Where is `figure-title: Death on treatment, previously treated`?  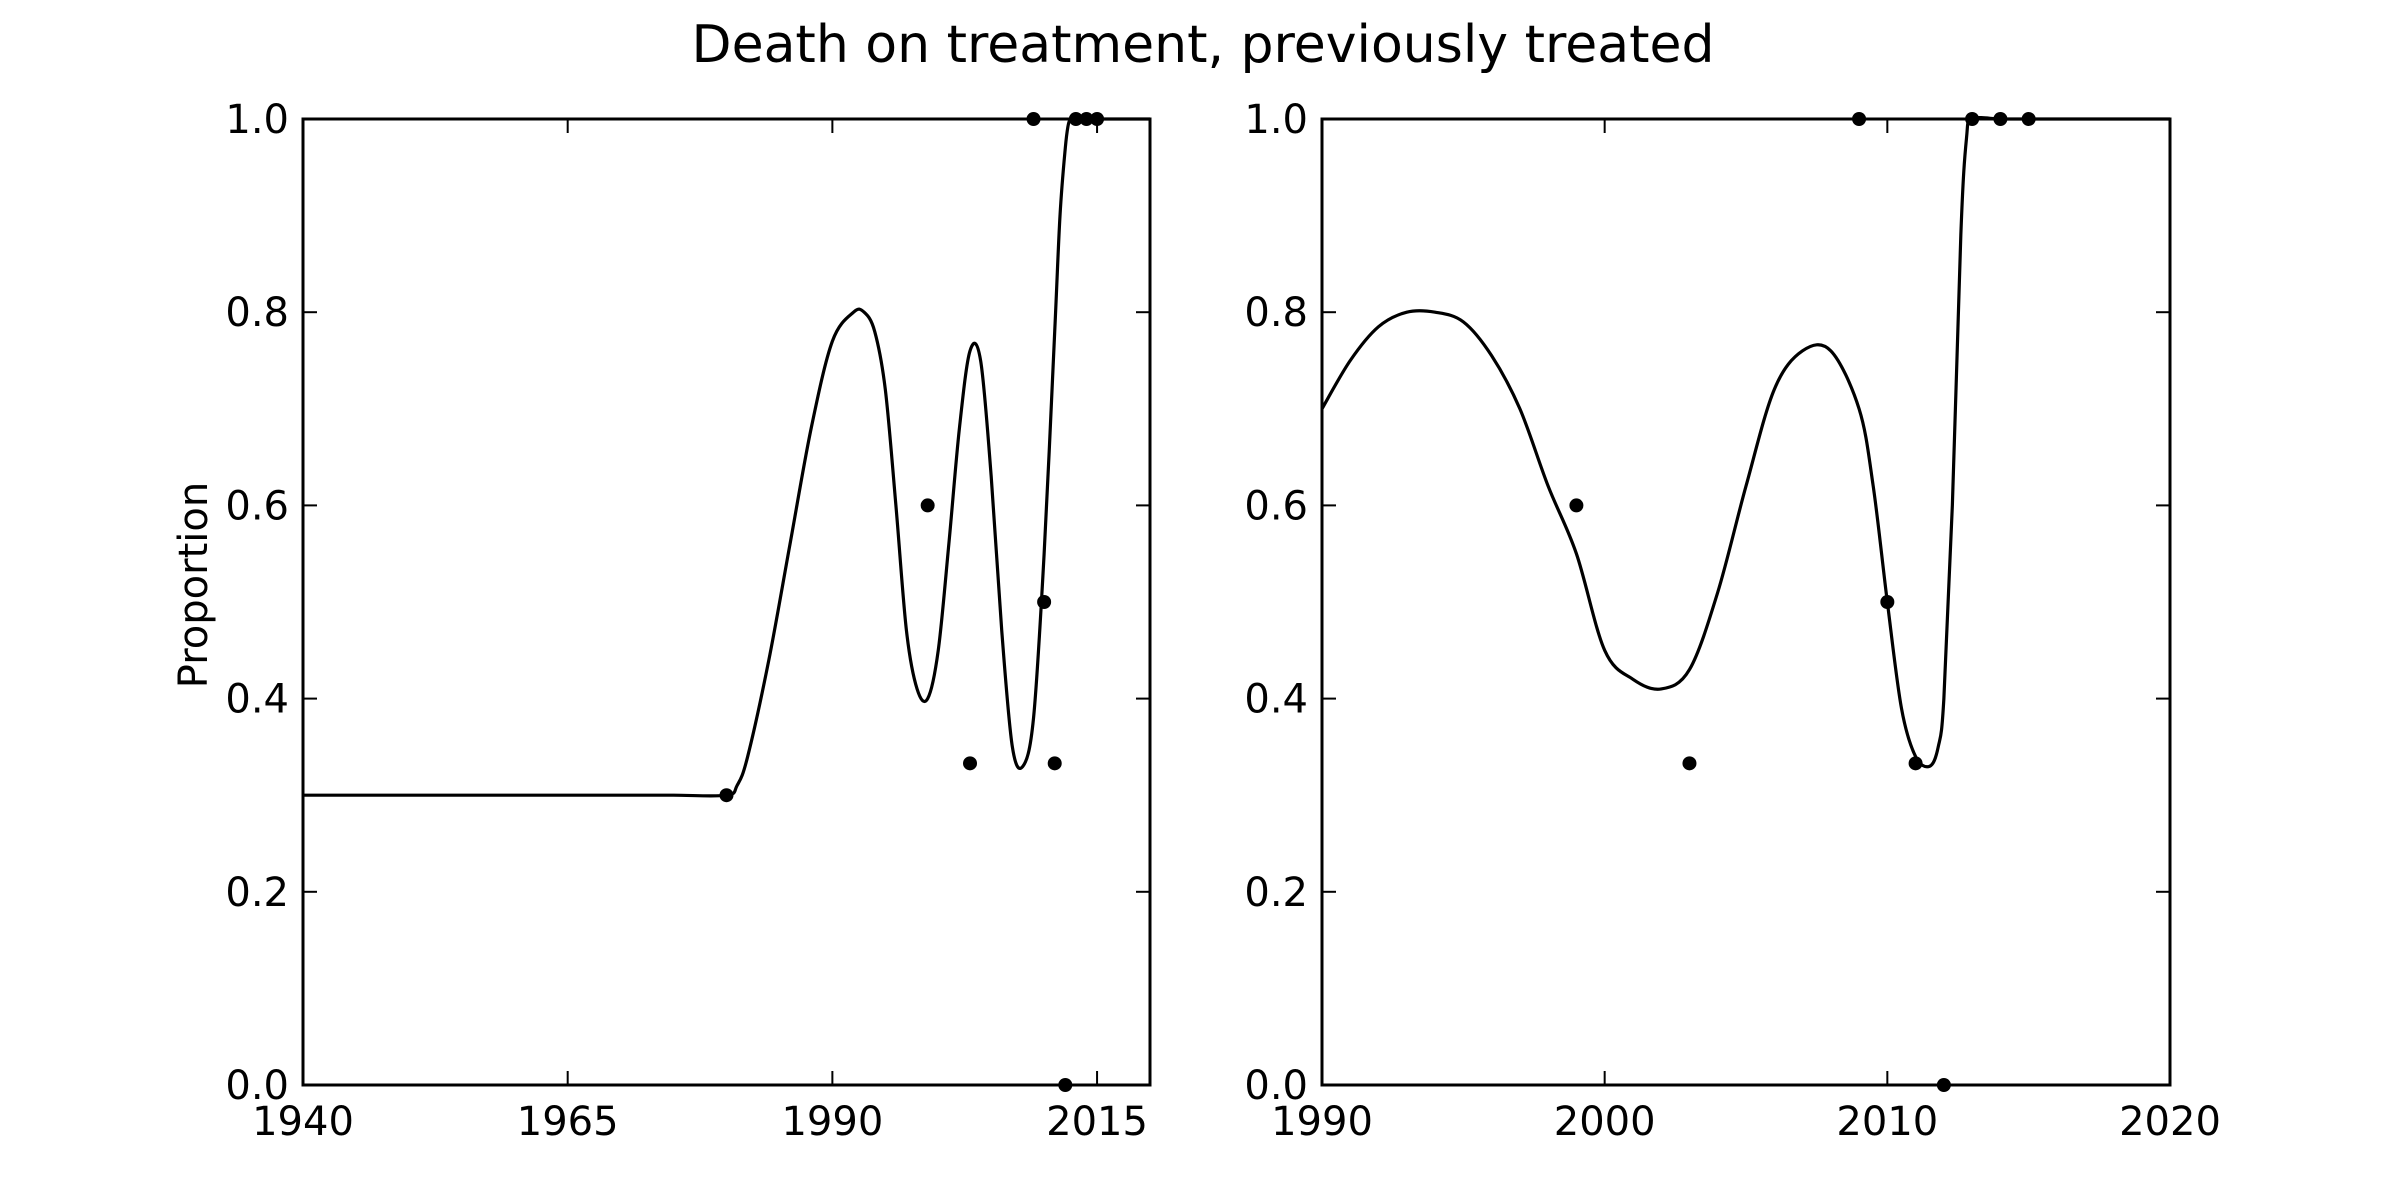
figure-title: Death on treatment, previously treated is located at coordinates (1203, 45).